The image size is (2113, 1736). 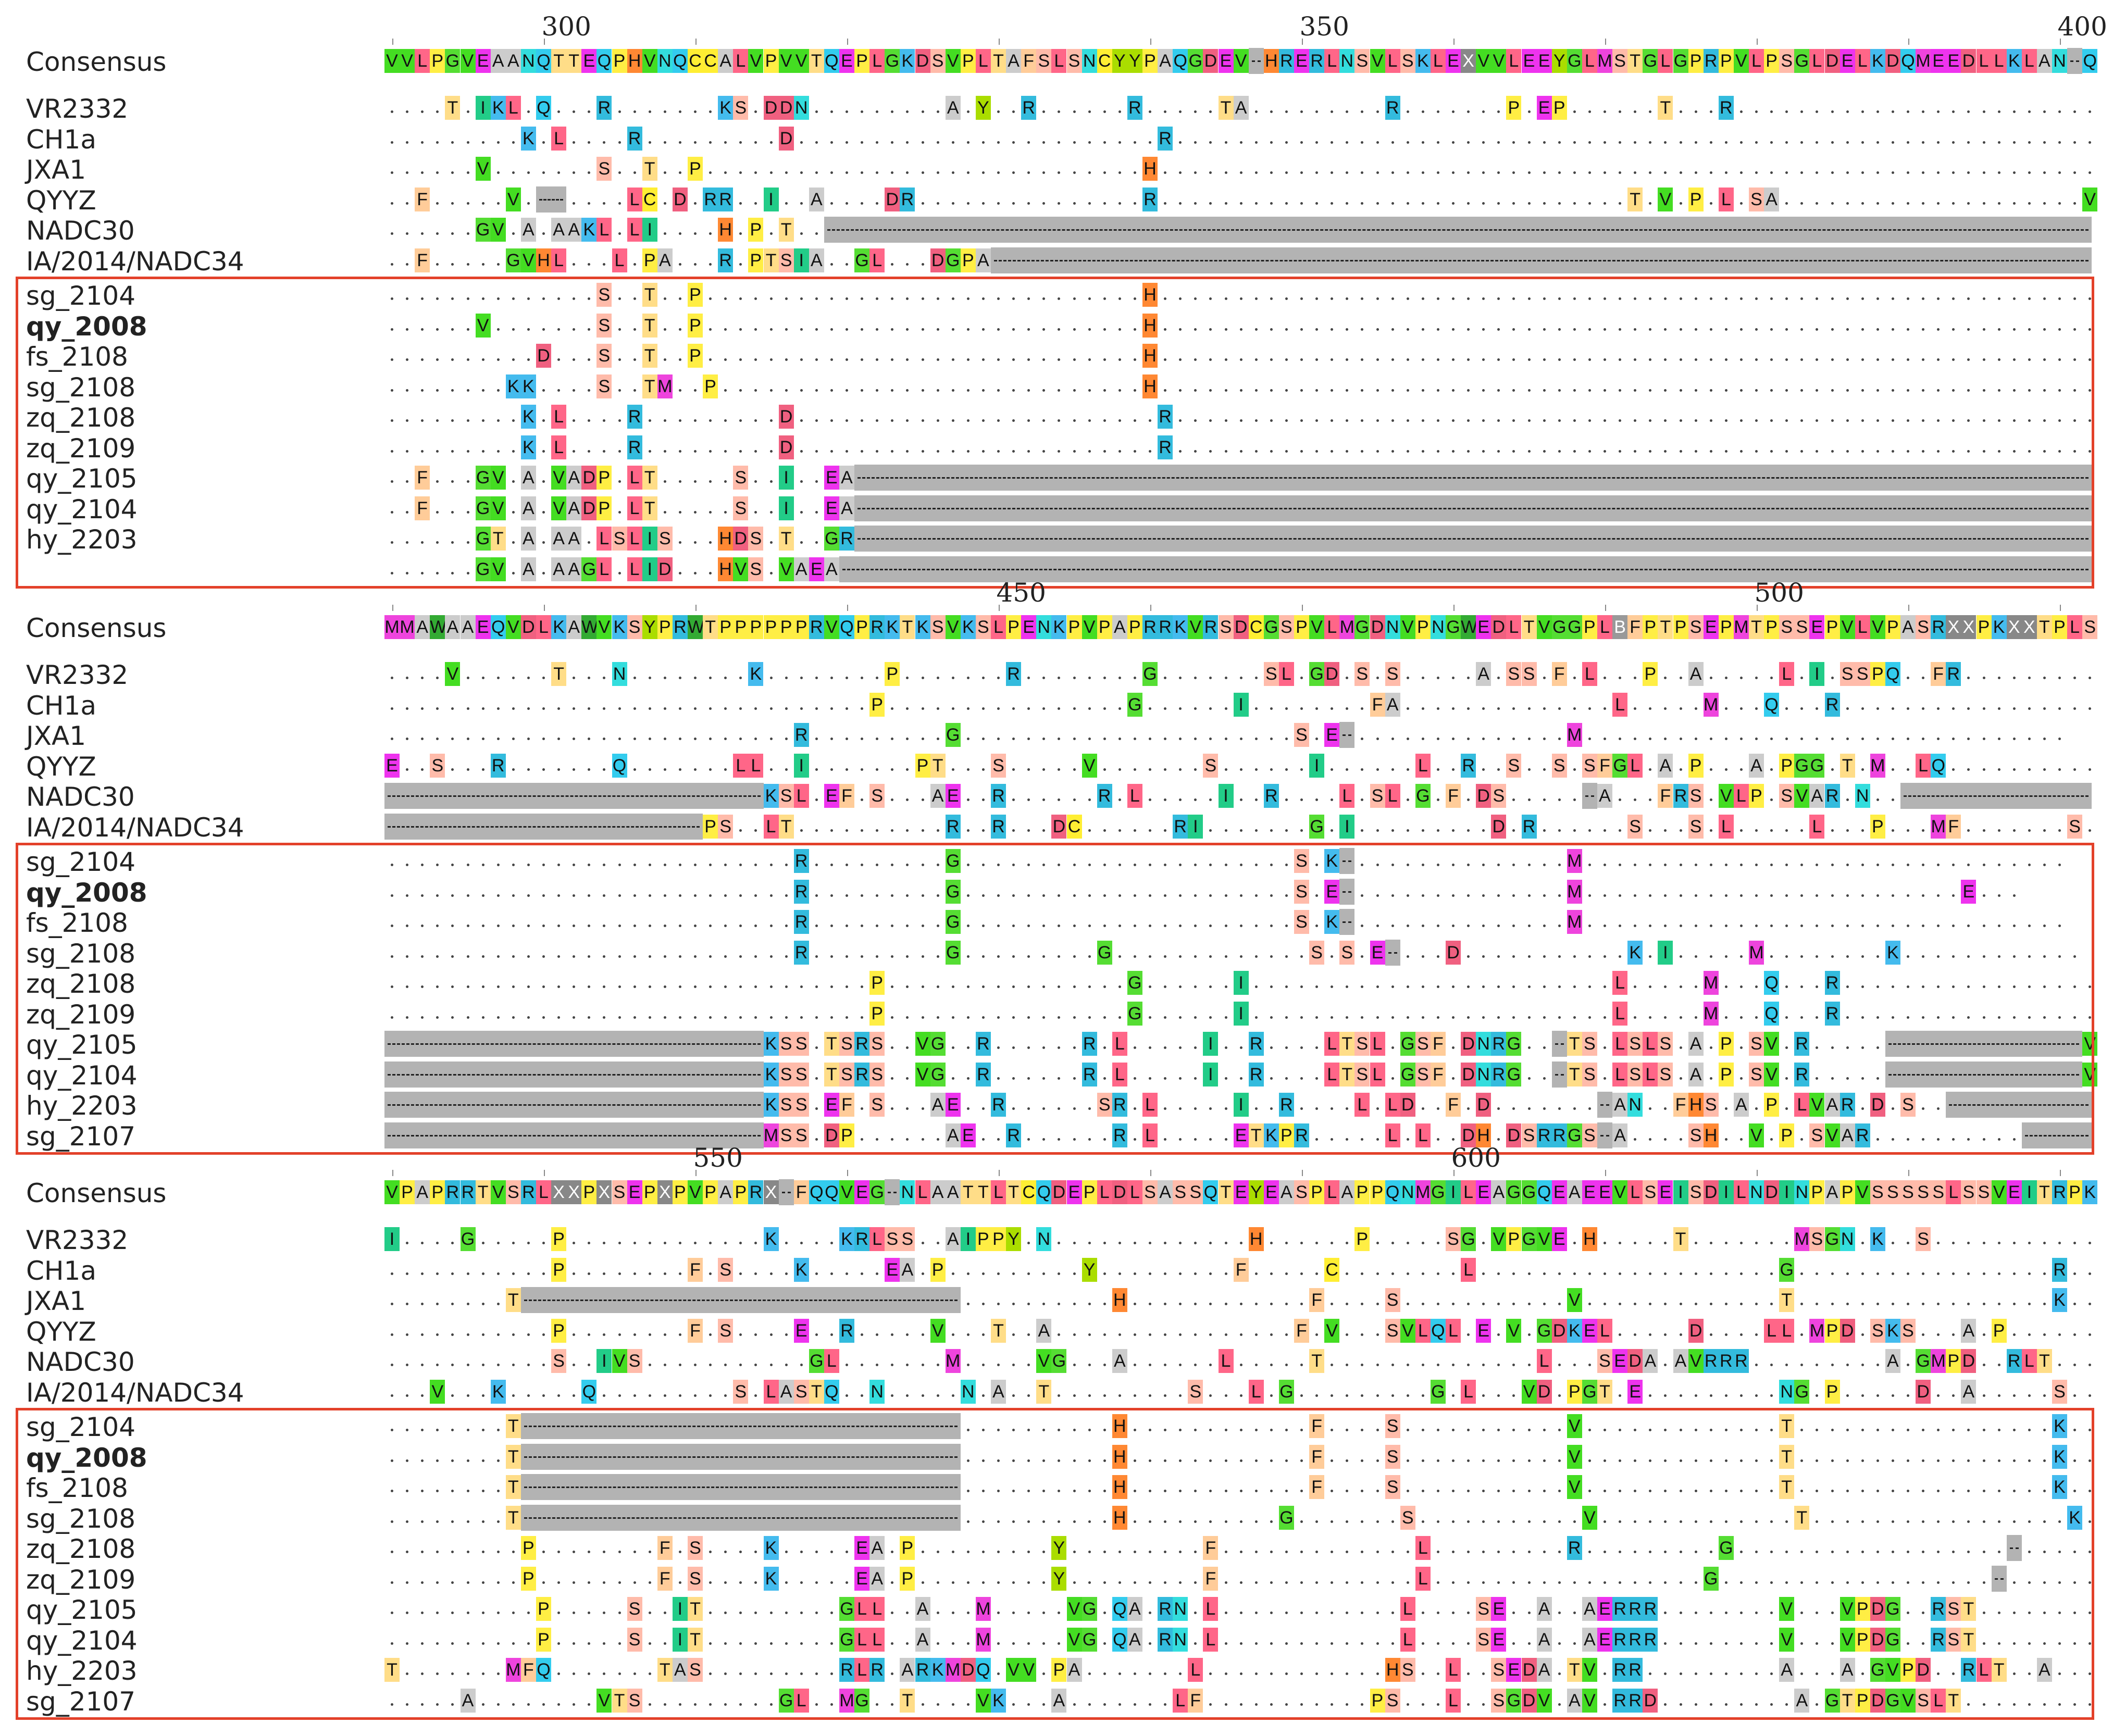 What do you see at coordinates (1877, 765) in the screenshot?
I see `residue-cell: M` at bounding box center [1877, 765].